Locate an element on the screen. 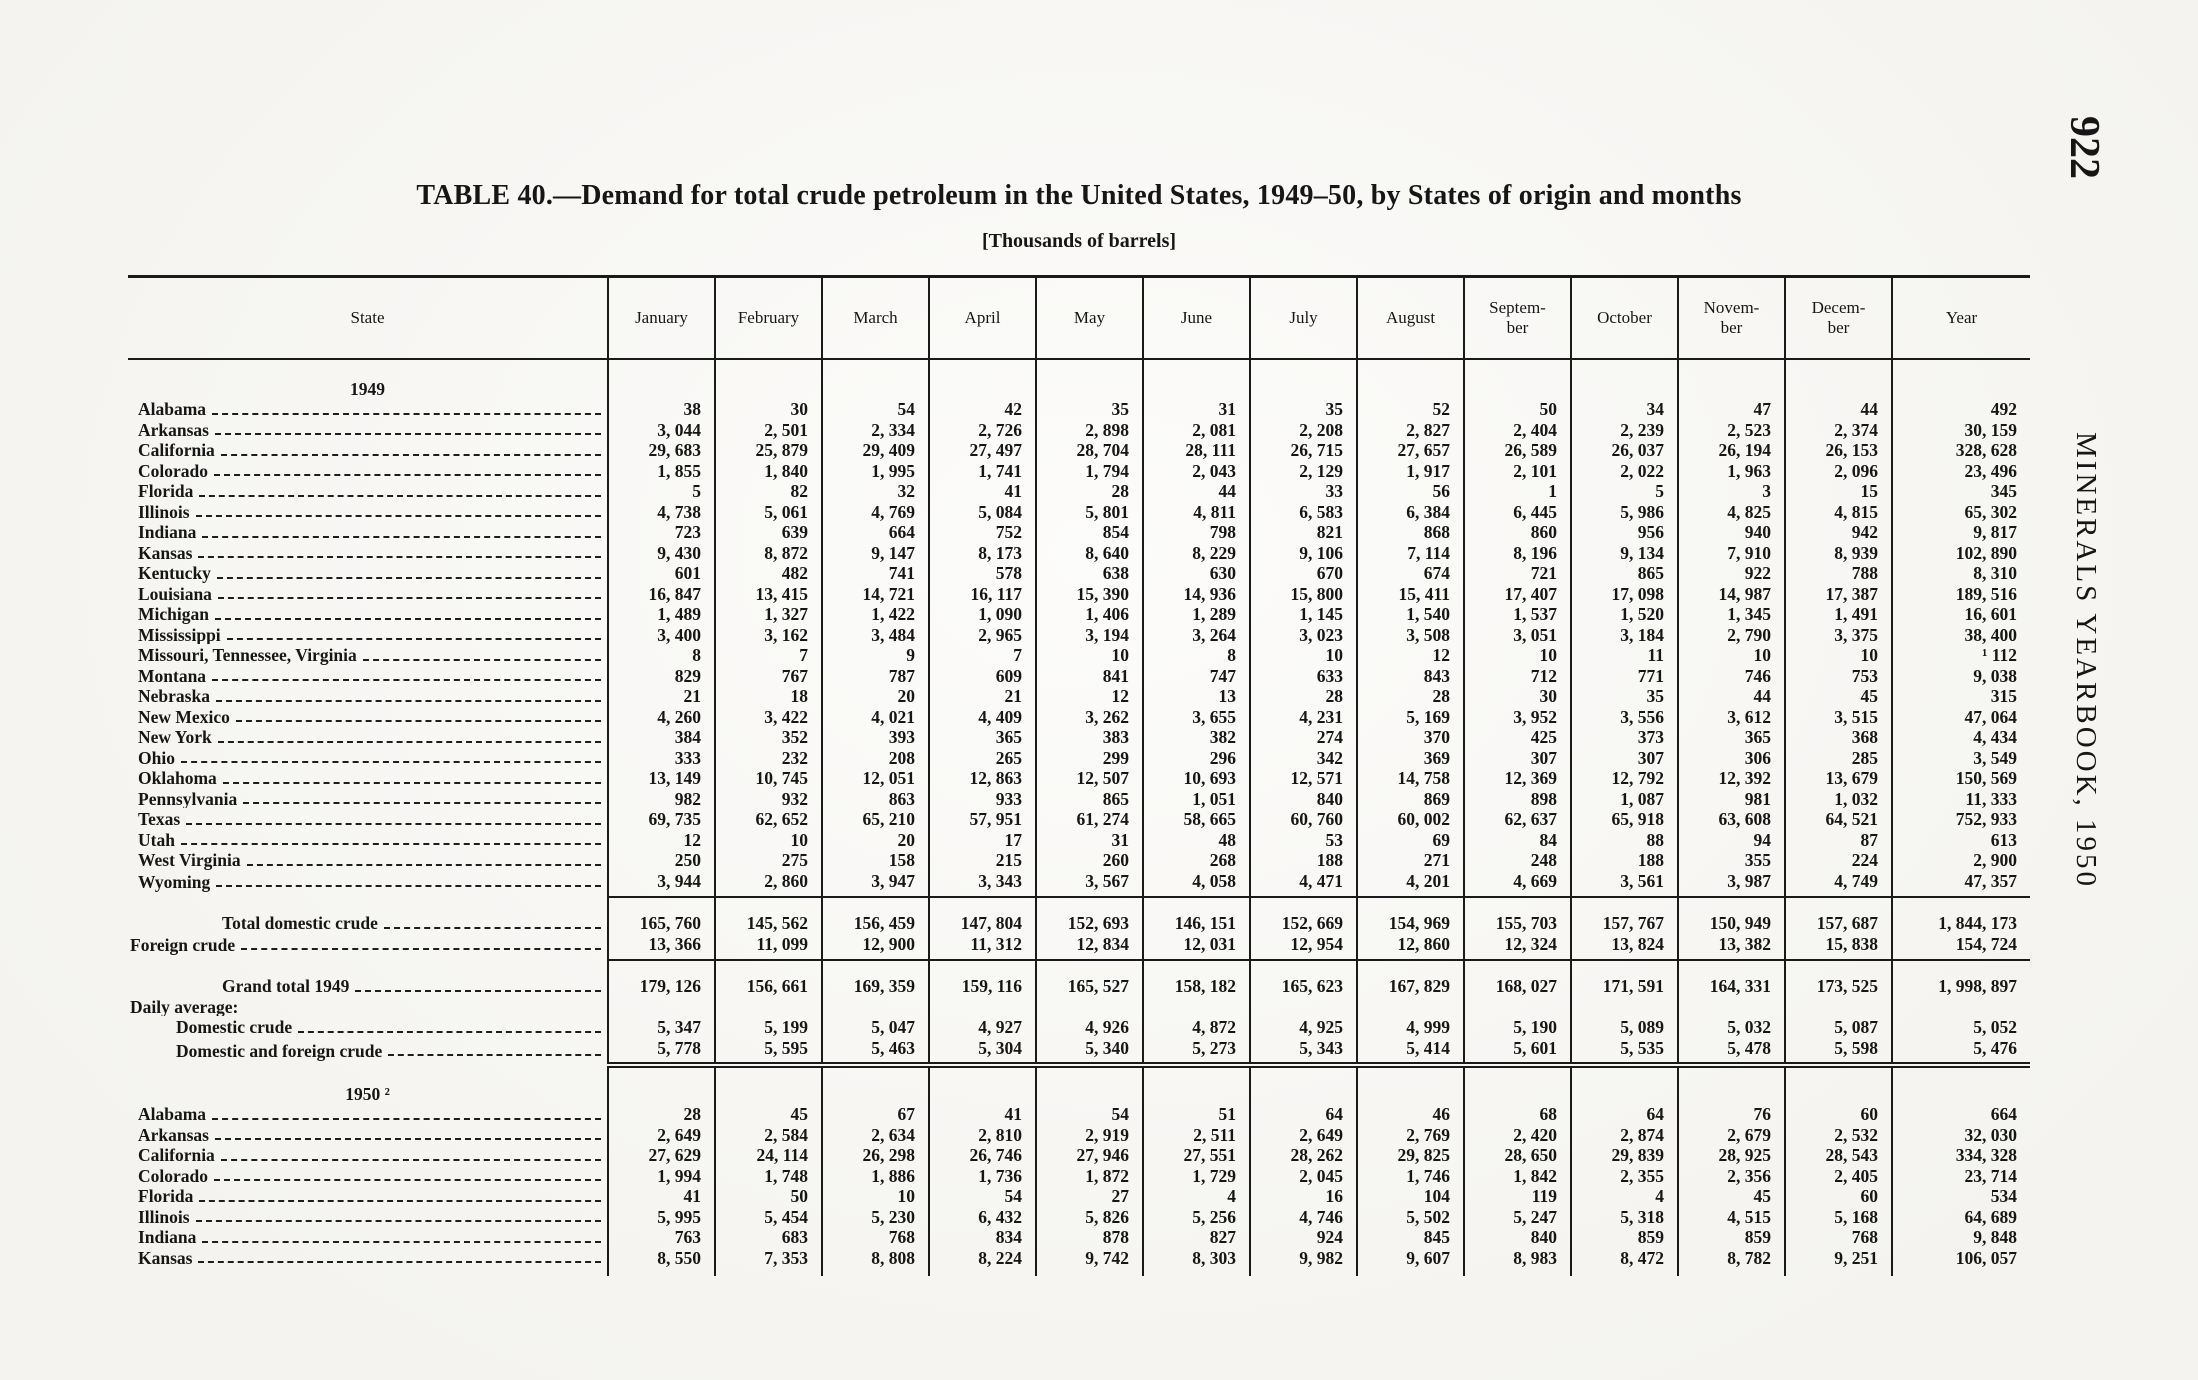 Image resolution: width=2198 pixels, height=1380 pixels. value-cell: 1, 087 is located at coordinates (1624, 797).